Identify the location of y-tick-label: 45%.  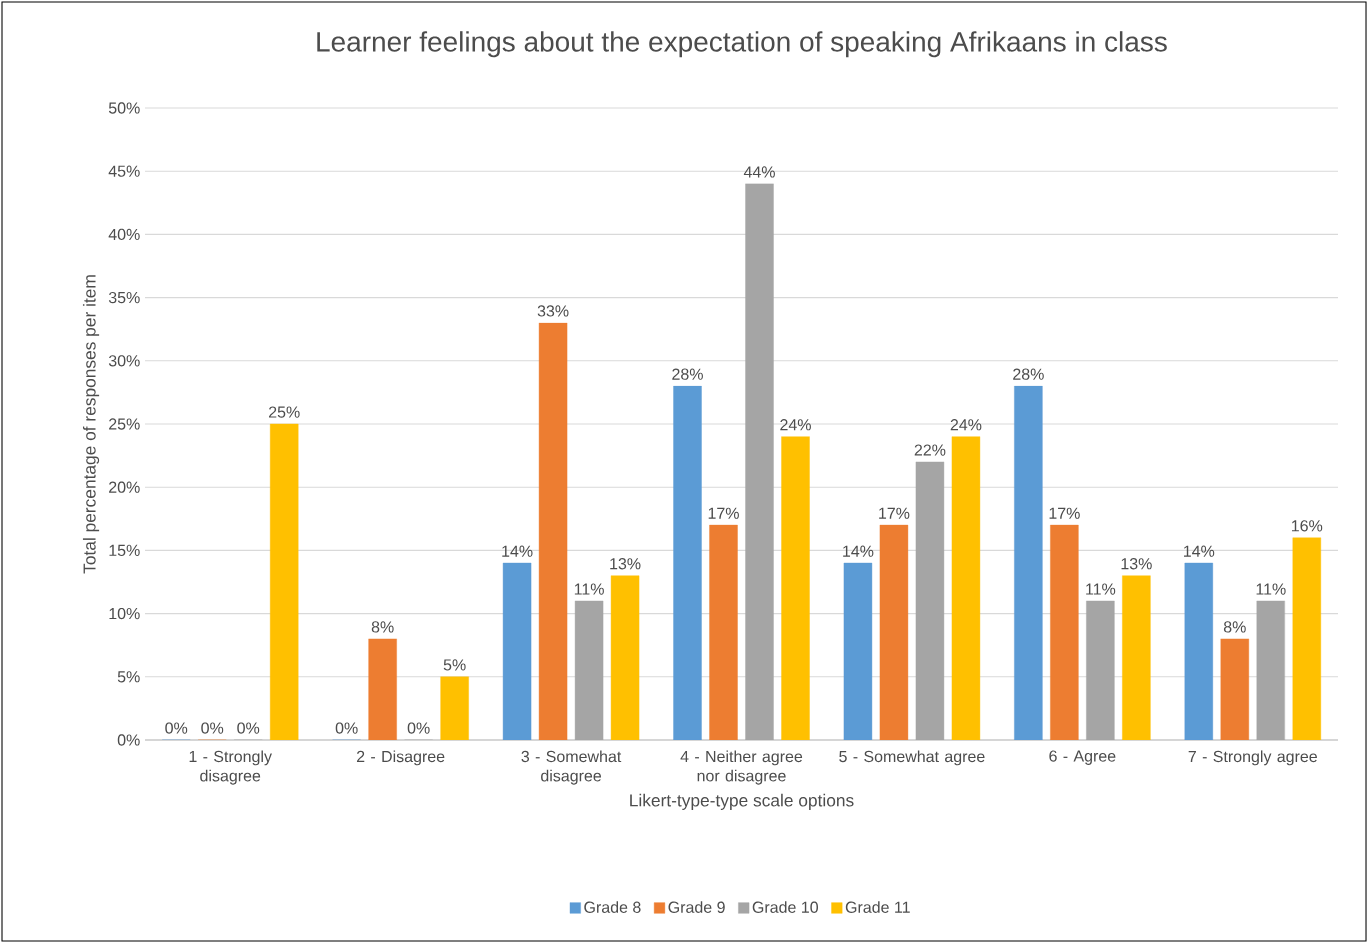
(124, 171).